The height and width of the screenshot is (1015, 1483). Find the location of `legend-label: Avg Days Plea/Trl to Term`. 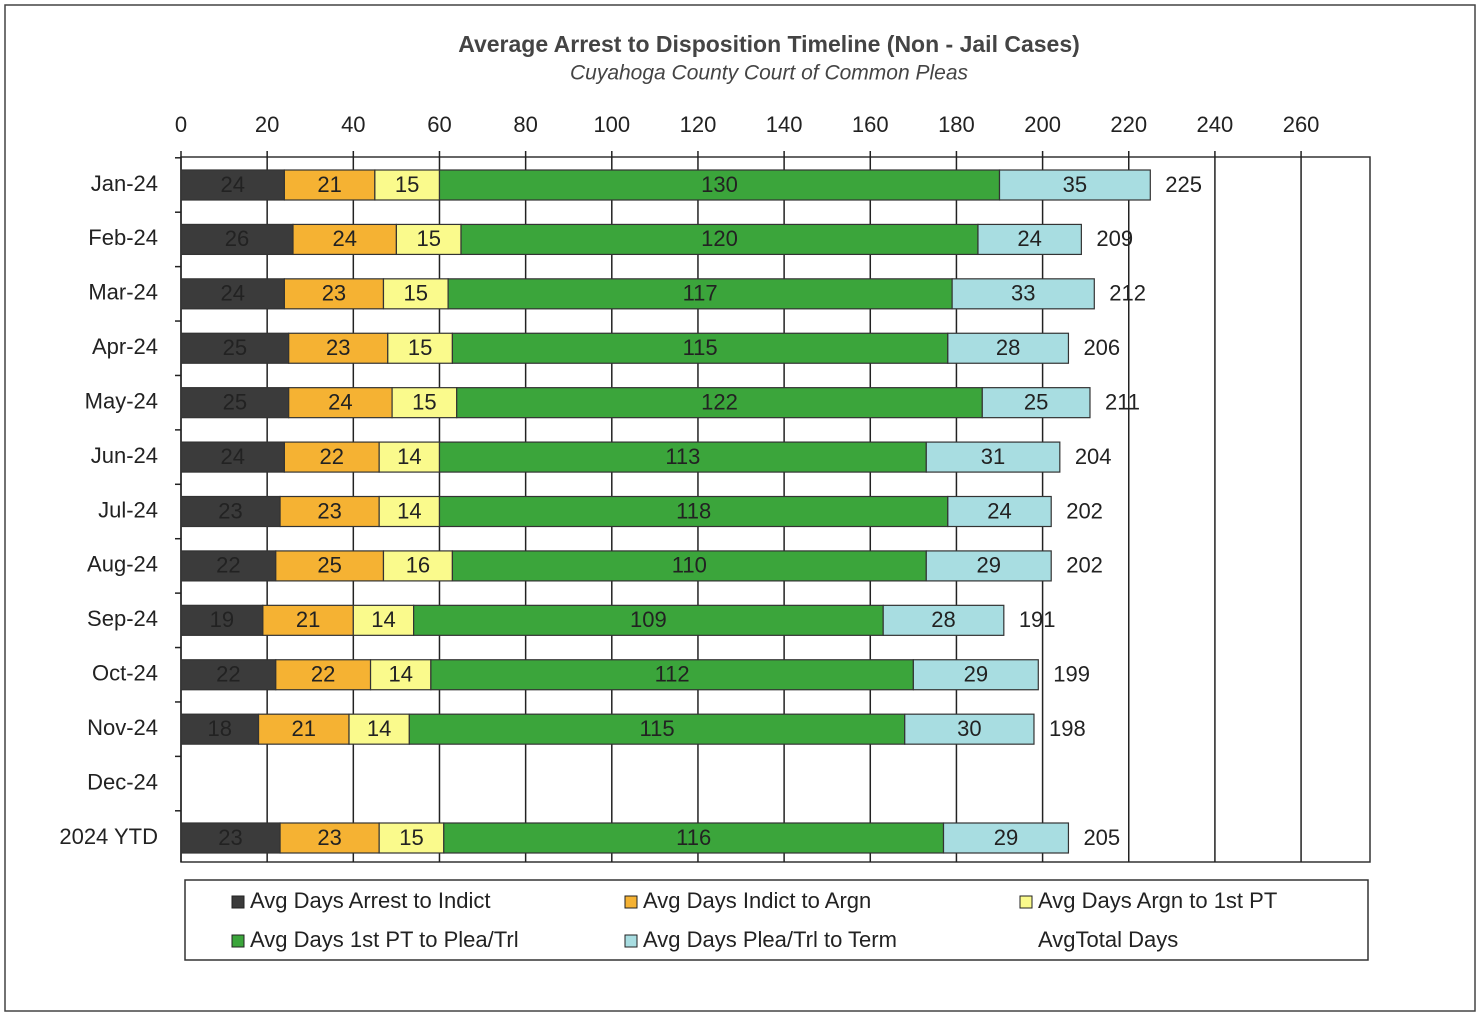

legend-label: Avg Days Plea/Trl to Term is located at coordinates (770, 939).